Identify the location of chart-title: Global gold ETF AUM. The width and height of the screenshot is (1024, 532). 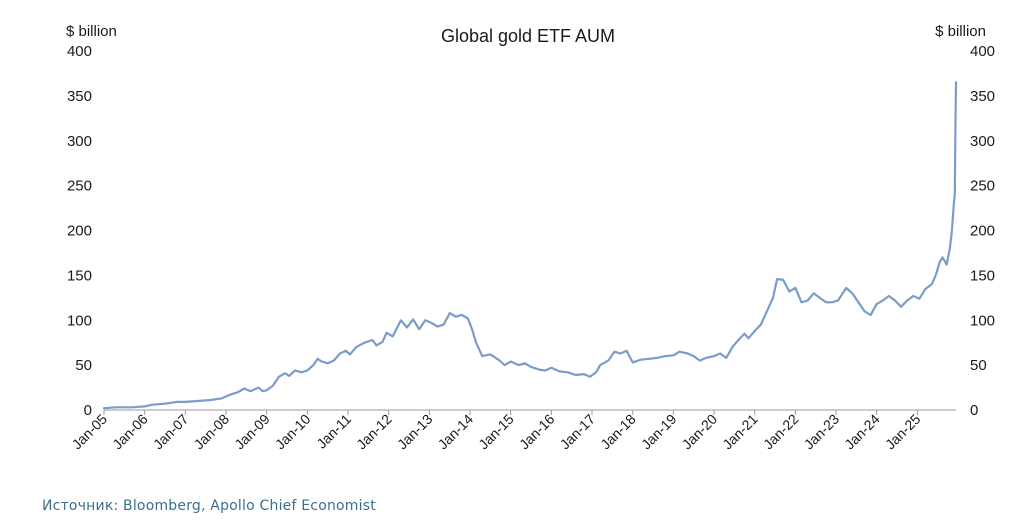
(528, 36).